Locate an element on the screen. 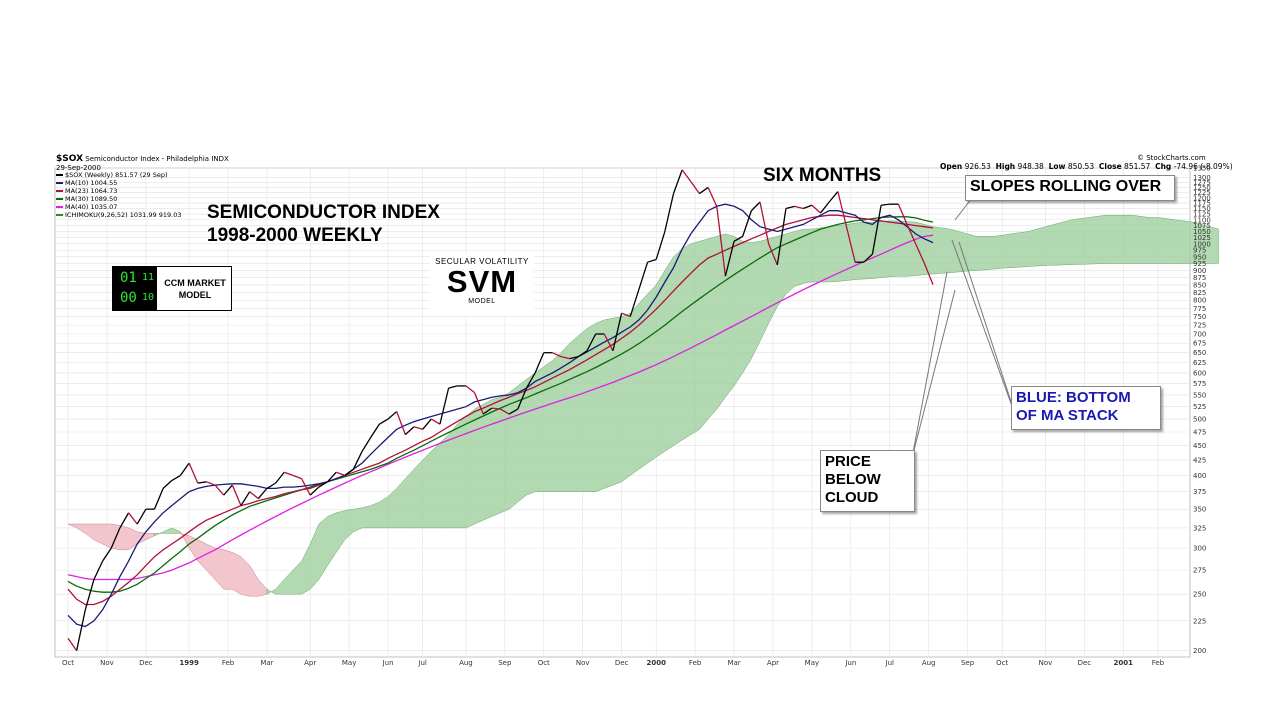 The image size is (1280, 720). y-tick-1100: 1100 is located at coordinates (1202, 220).